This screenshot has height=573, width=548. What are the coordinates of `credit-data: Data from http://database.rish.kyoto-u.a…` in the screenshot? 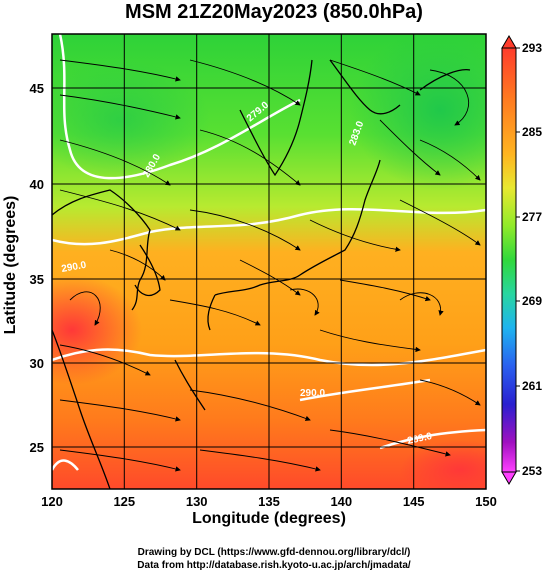 It's located at (274, 565).